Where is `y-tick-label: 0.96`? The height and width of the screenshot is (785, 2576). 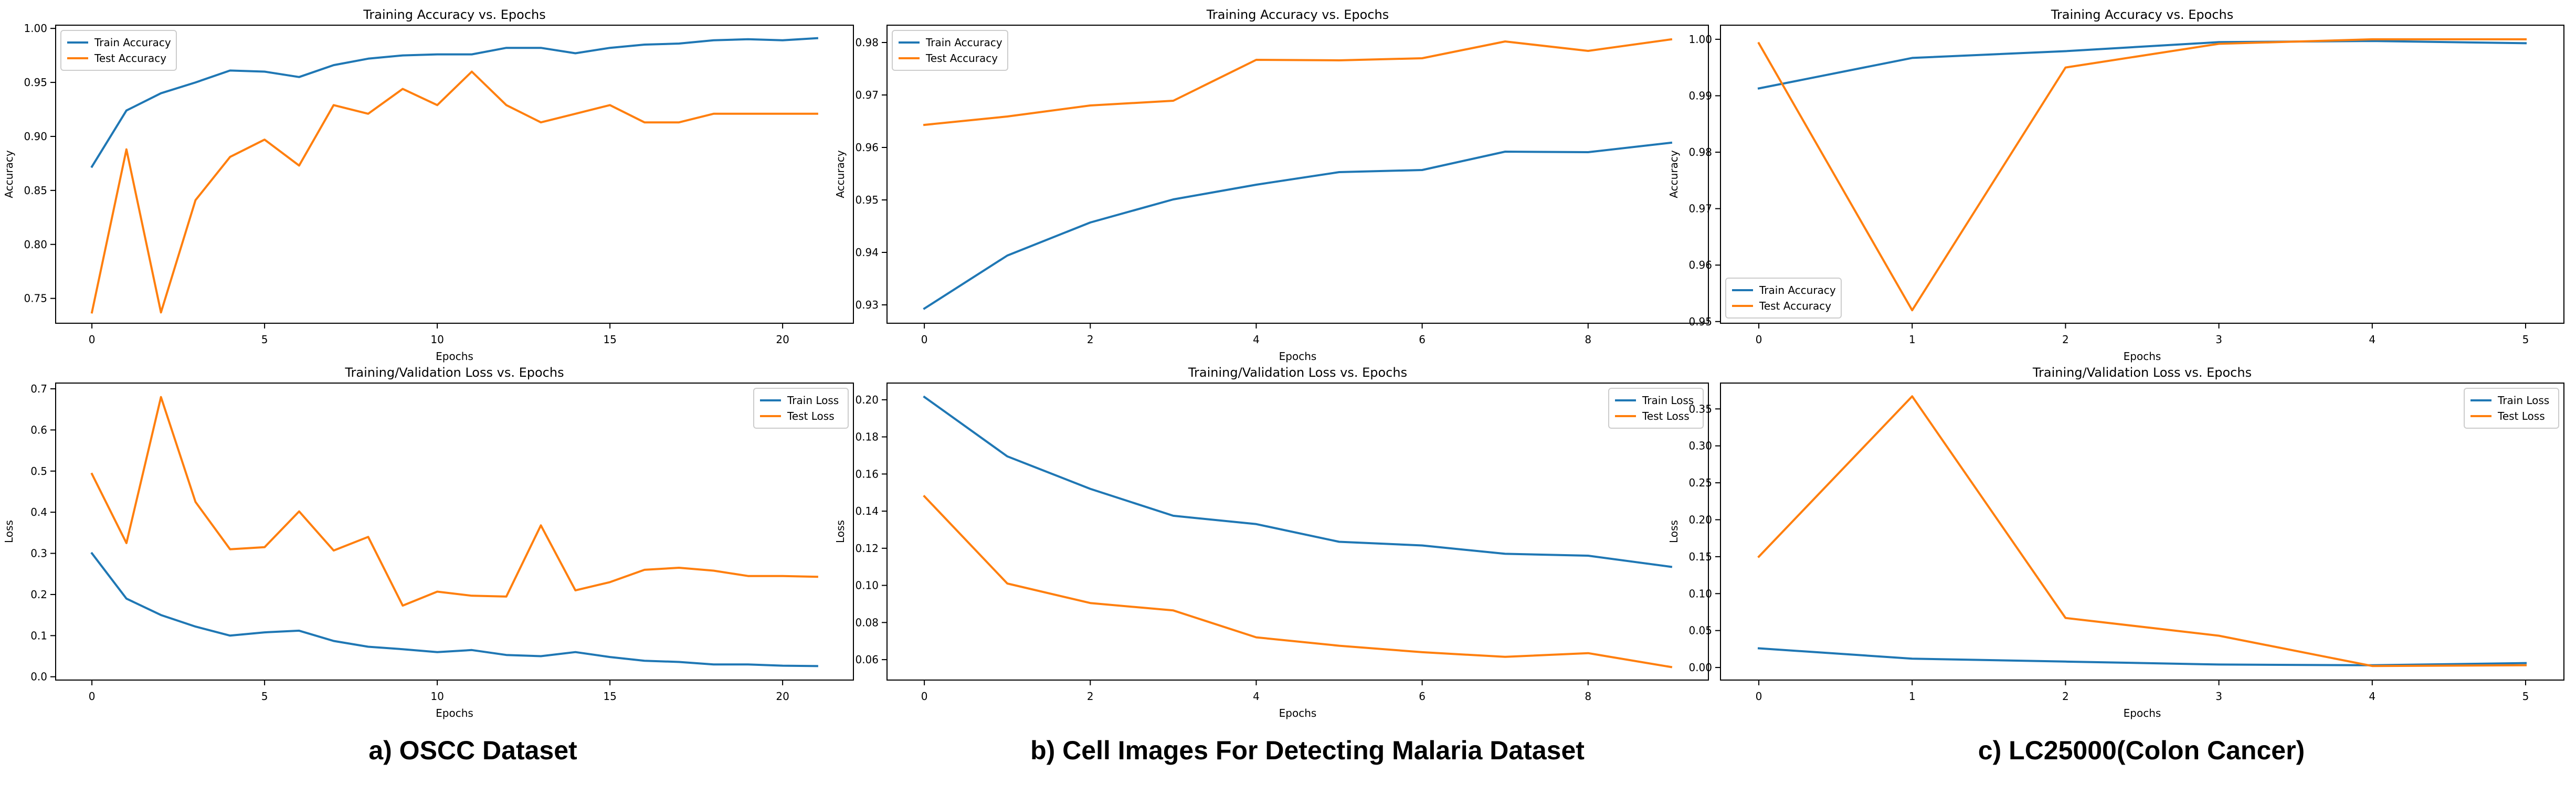
y-tick-label: 0.96 is located at coordinates (1700, 265).